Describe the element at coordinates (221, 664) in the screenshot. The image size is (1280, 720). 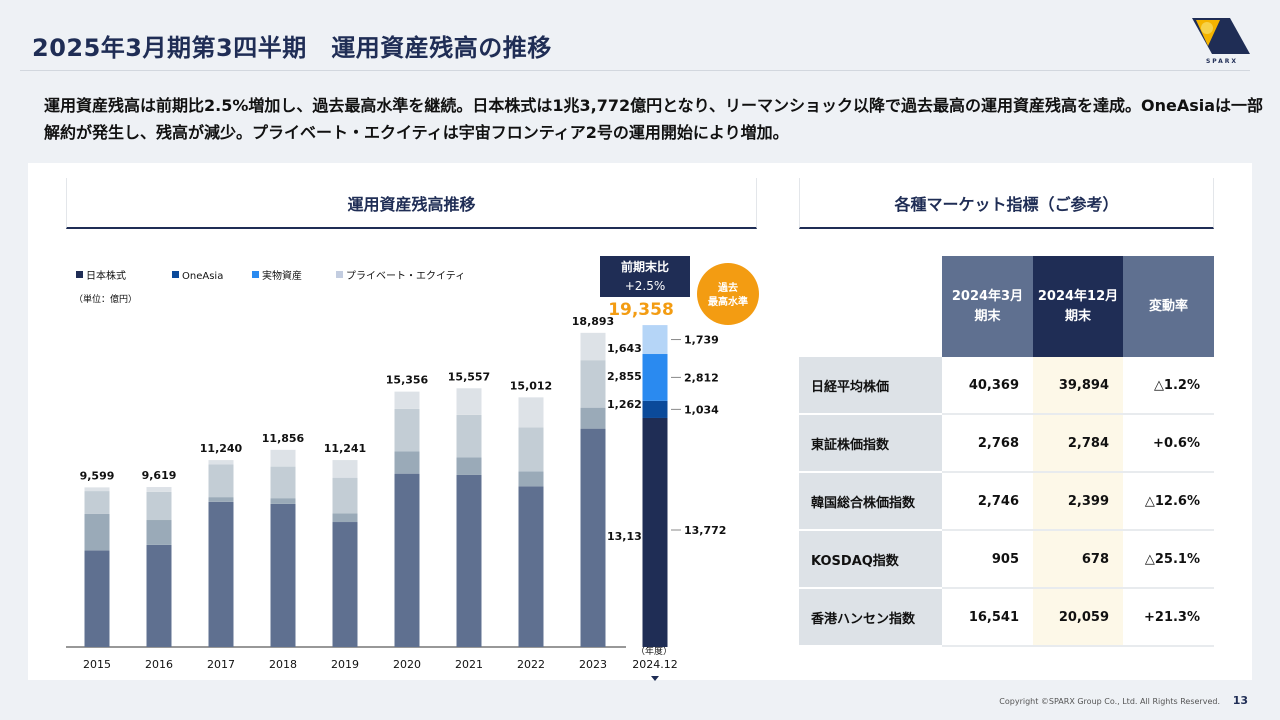
I see `x-tick-label: 2017` at that location.